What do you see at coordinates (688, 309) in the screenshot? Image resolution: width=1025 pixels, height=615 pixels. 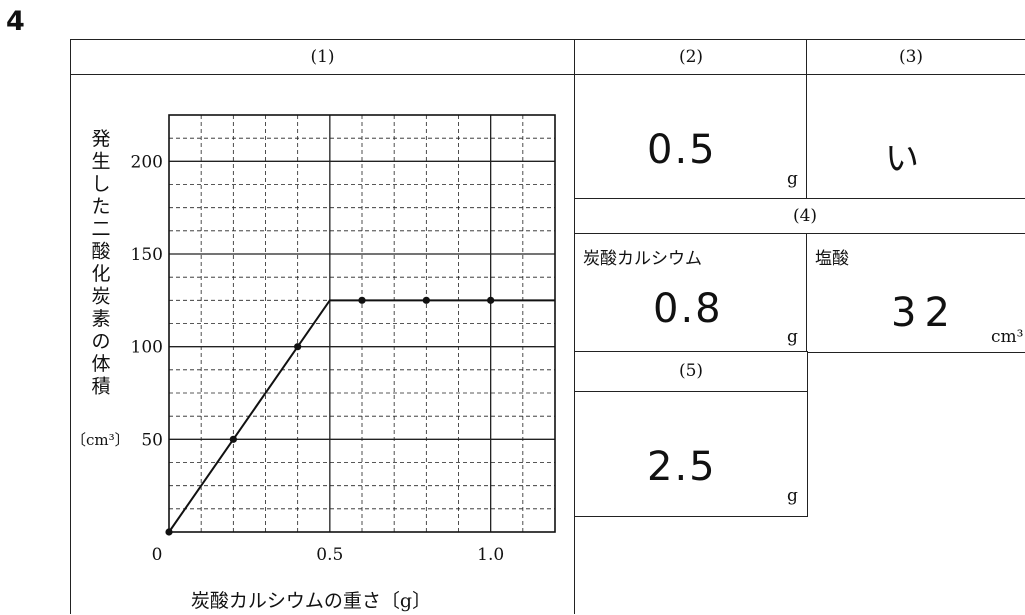 I see `q4-calcium-value: 0.8` at bounding box center [688, 309].